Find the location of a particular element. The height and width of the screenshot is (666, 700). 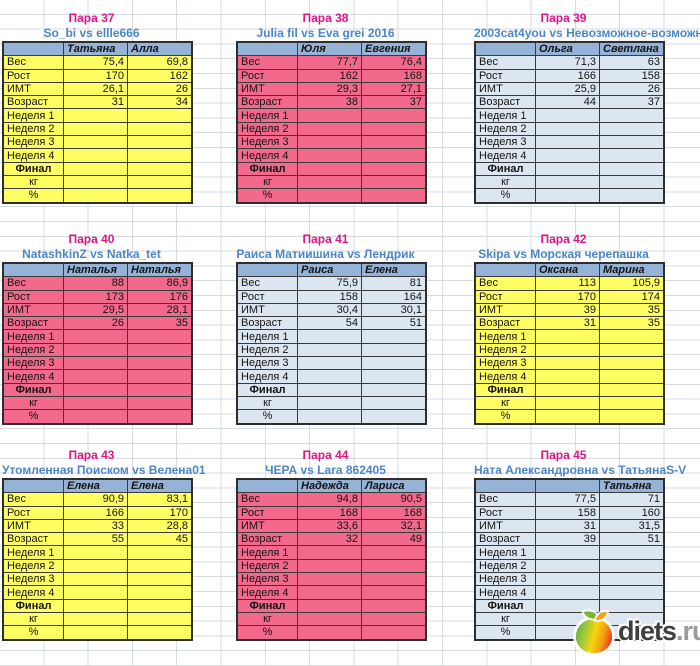

player2-value-cell: 45 is located at coordinates (160, 539).